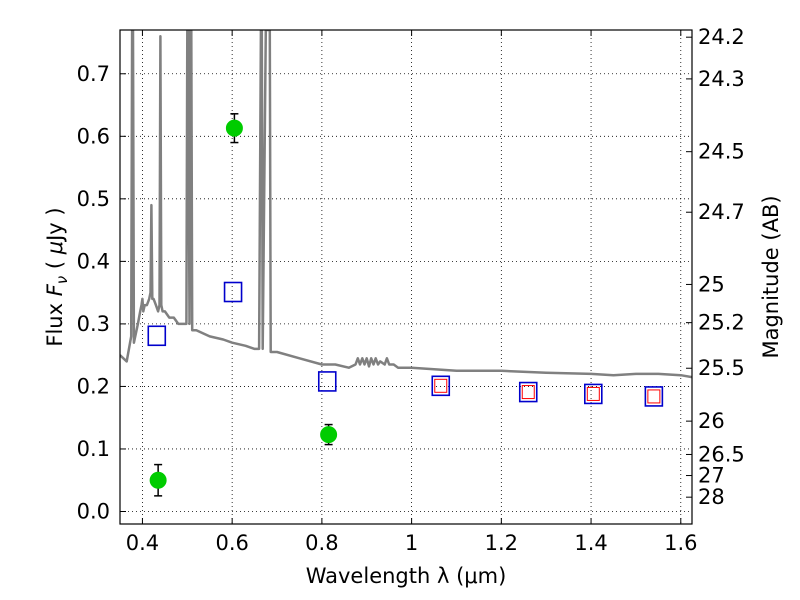 The image size is (800, 600). What do you see at coordinates (93, 136) in the screenshot?
I see `y-tick-label: 0.6` at bounding box center [93, 136].